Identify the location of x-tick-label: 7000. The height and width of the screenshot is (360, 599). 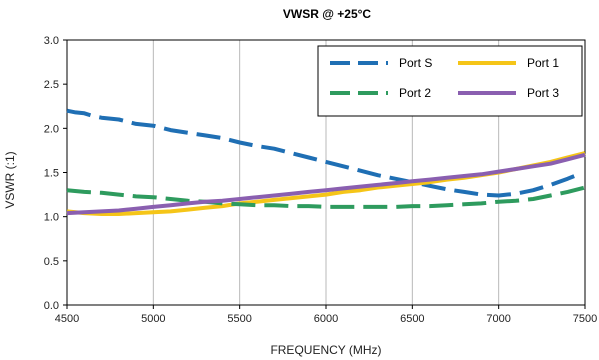
(498, 319).